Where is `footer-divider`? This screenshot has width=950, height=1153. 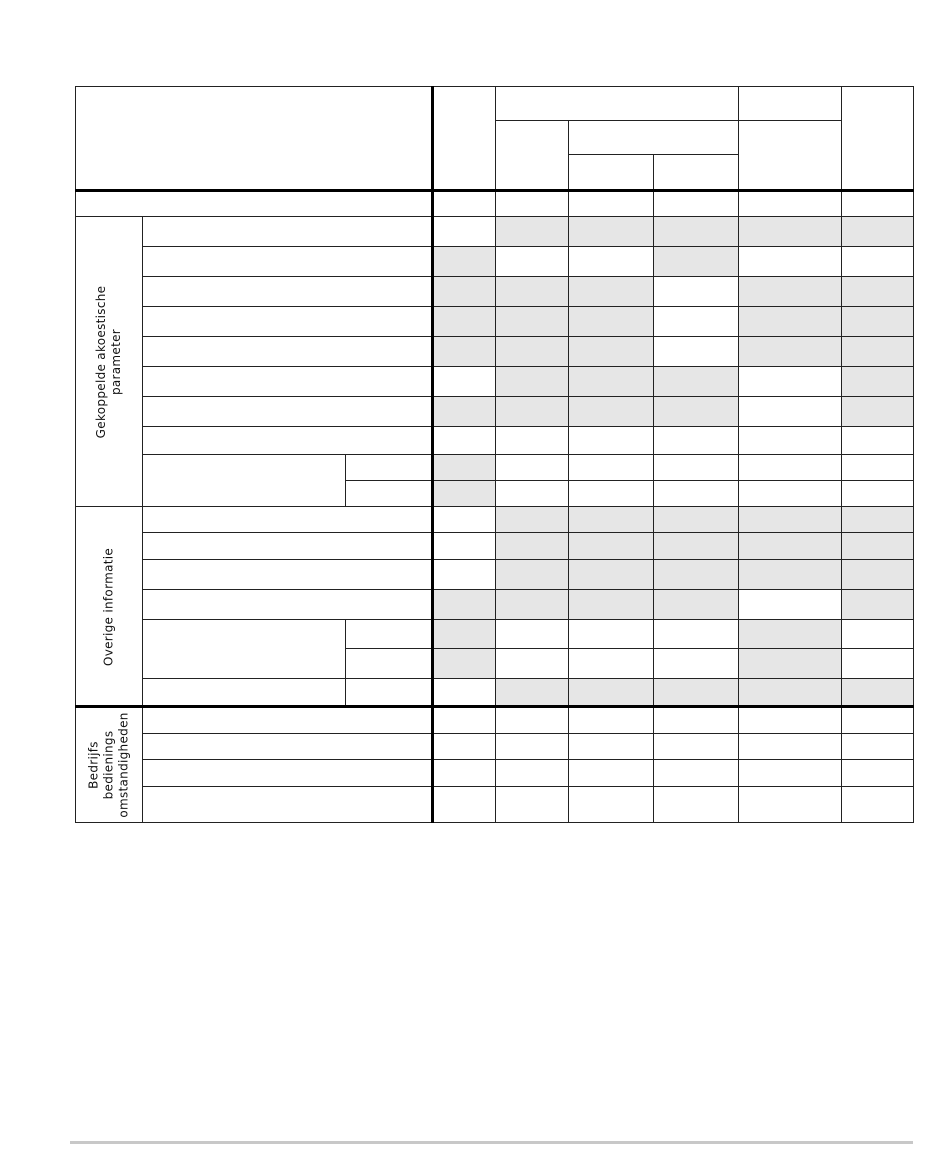 footer-divider is located at coordinates (491, 1142).